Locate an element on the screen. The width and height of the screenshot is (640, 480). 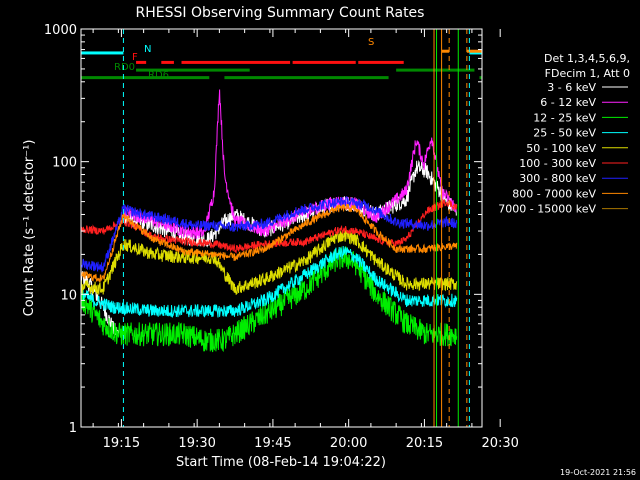
x-tick-label: 19:15 is located at coordinates (121, 443).